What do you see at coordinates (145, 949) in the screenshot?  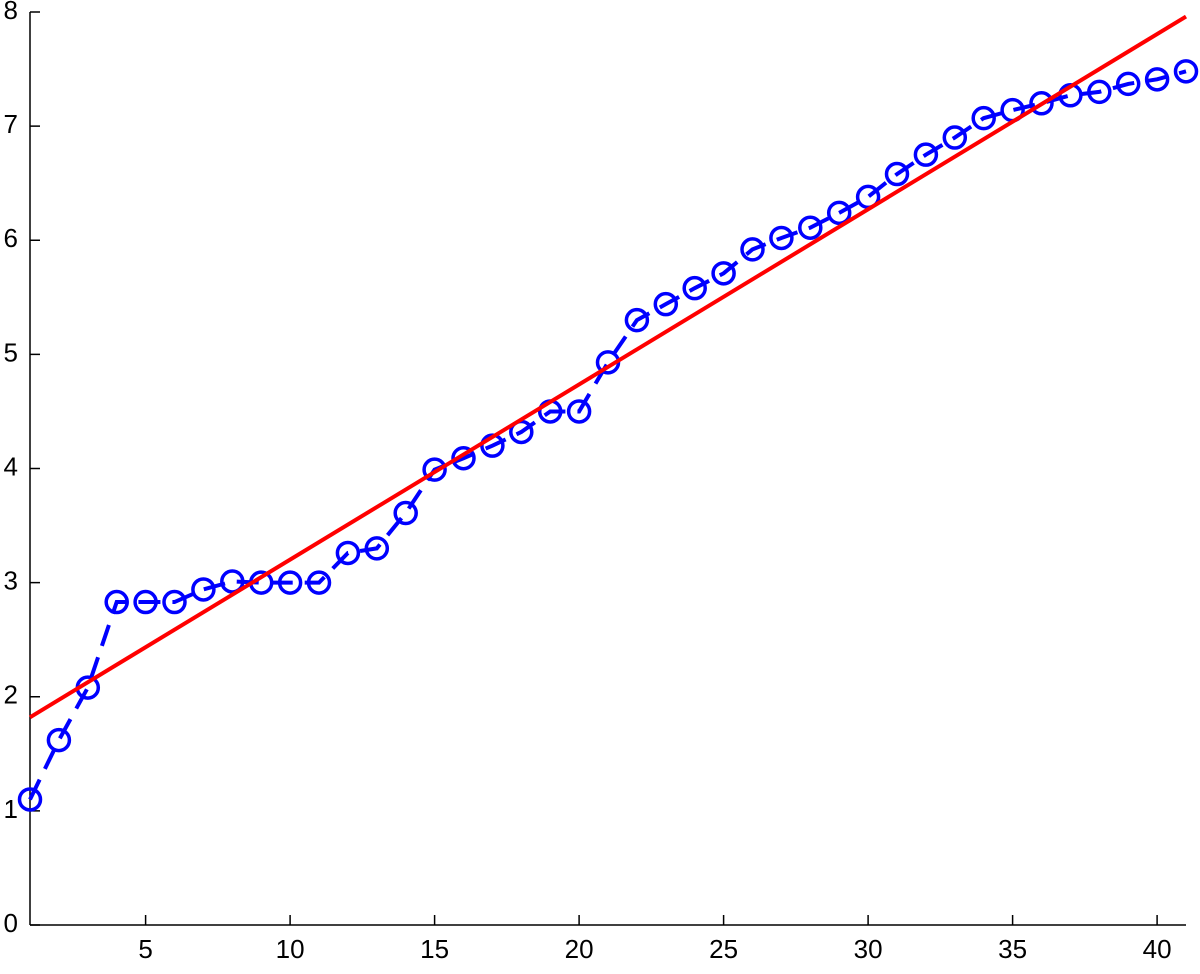 I see `x-tick-label: 5` at bounding box center [145, 949].